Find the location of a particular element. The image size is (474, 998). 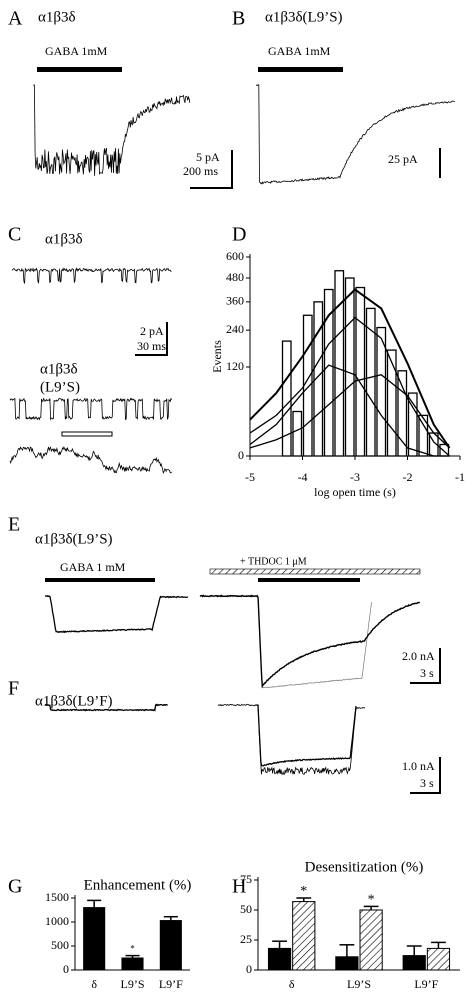

y-tick-label: 360 is located at coordinates (235, 301).